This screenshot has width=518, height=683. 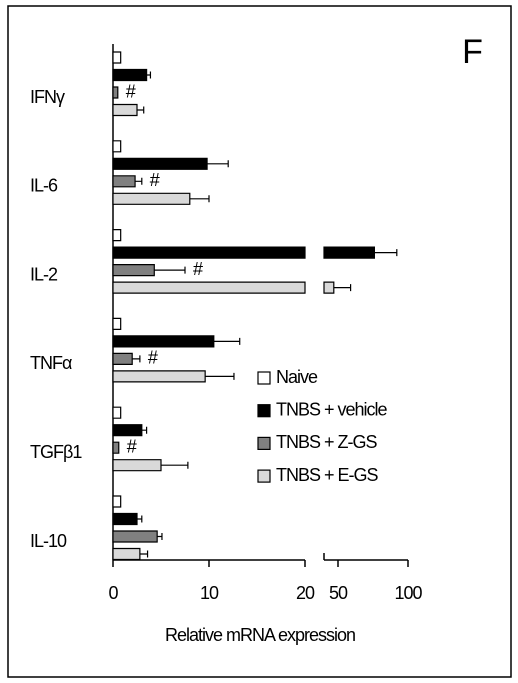 What do you see at coordinates (472, 52) in the screenshot?
I see `panel-label: F` at bounding box center [472, 52].